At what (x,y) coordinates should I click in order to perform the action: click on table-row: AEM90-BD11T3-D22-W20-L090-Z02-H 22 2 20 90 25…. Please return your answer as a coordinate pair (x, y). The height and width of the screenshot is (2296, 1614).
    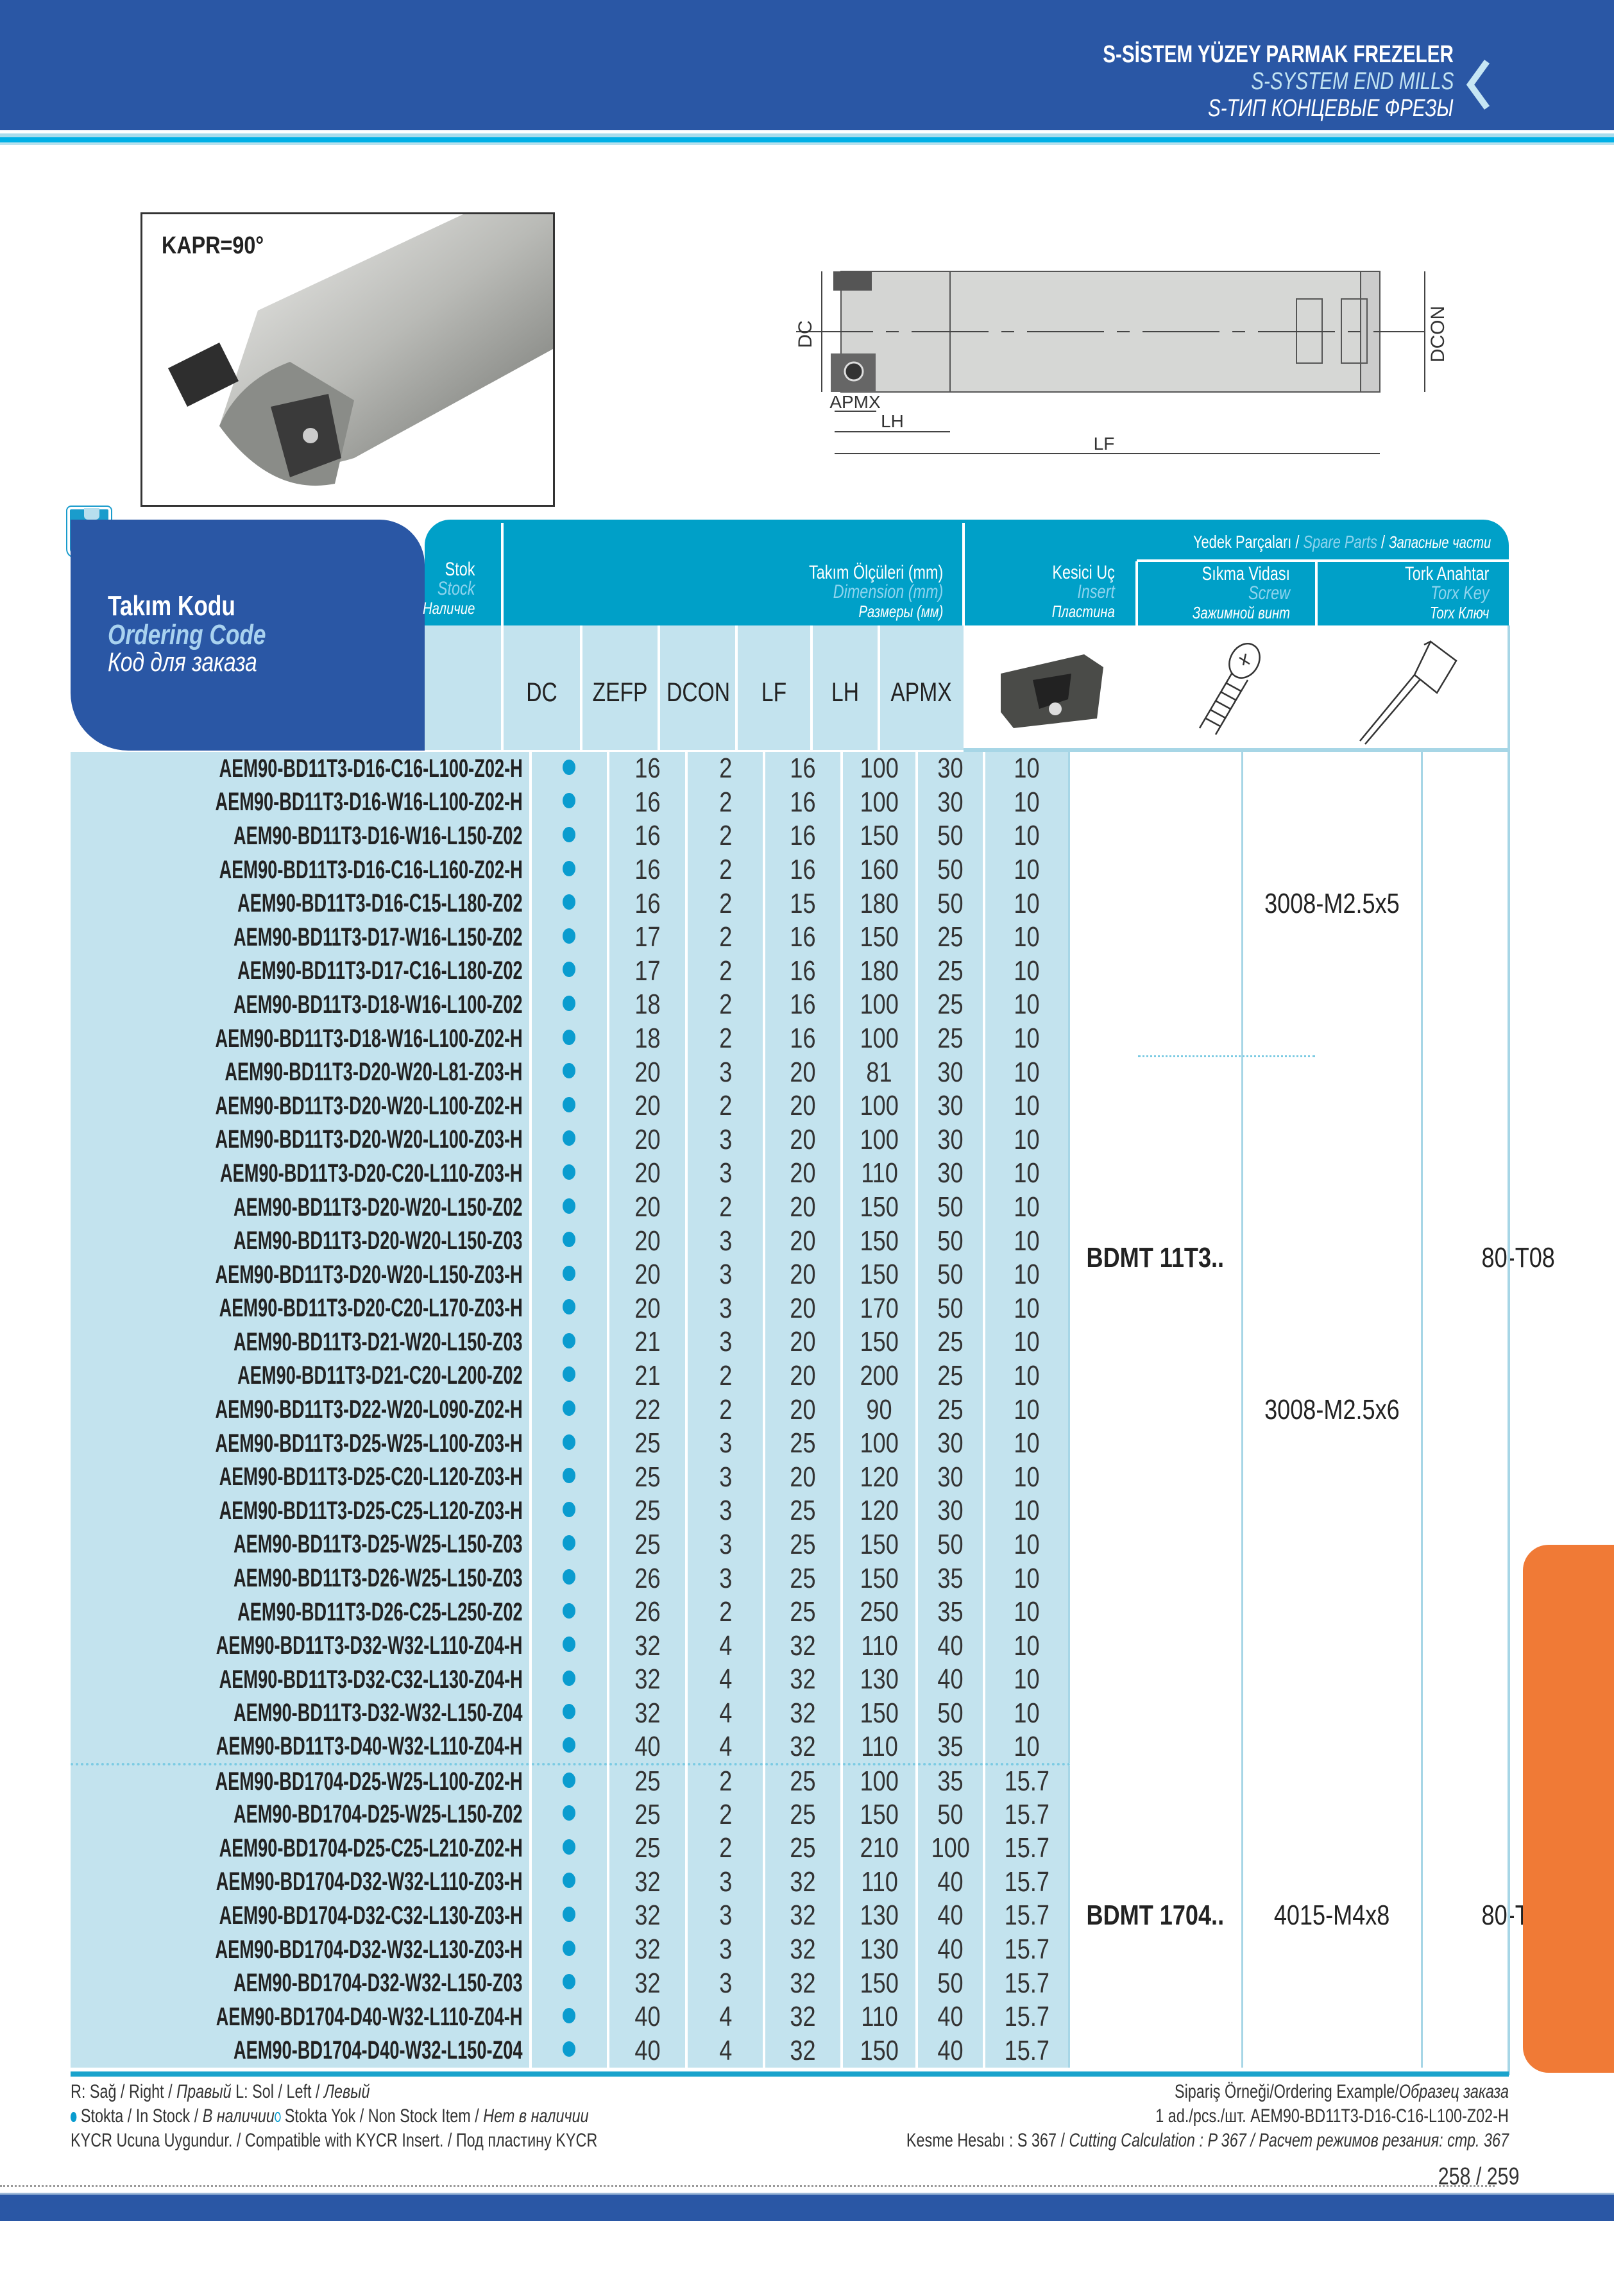
    Looking at the image, I should click on (842, 1410).